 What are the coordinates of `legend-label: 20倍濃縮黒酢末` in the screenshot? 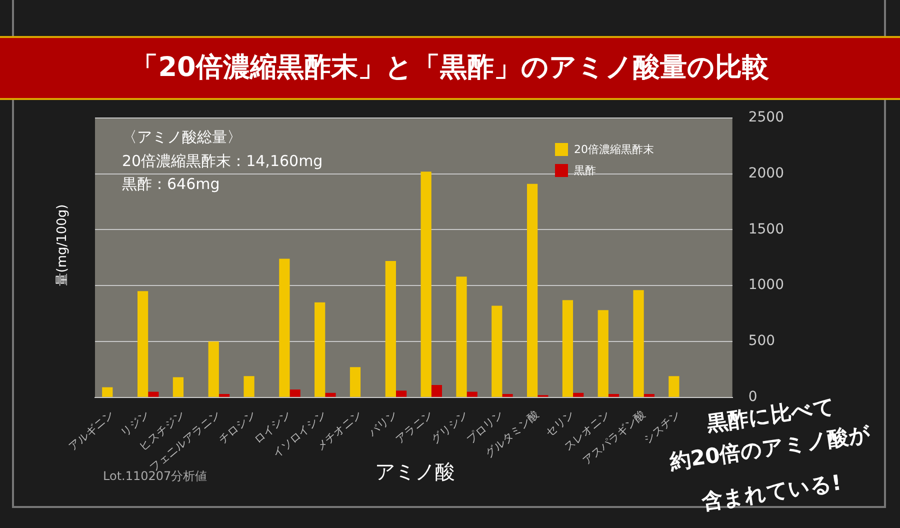 It's located at (614, 149).